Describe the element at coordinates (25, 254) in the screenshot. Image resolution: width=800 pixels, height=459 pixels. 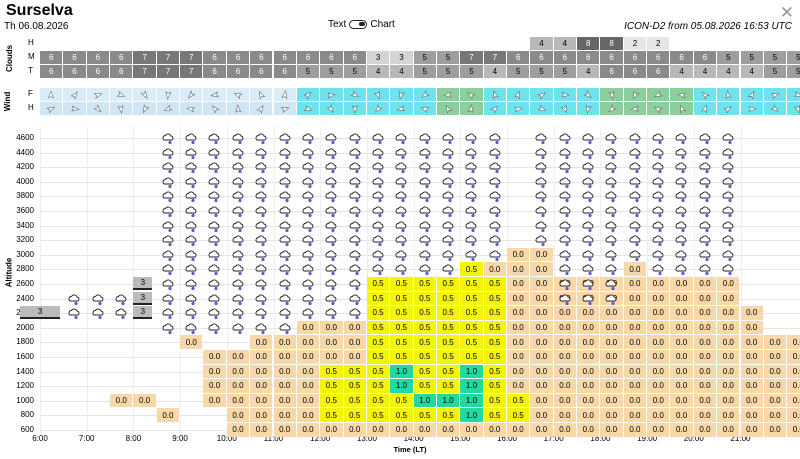
I see `y-tick-label: 3000` at that location.